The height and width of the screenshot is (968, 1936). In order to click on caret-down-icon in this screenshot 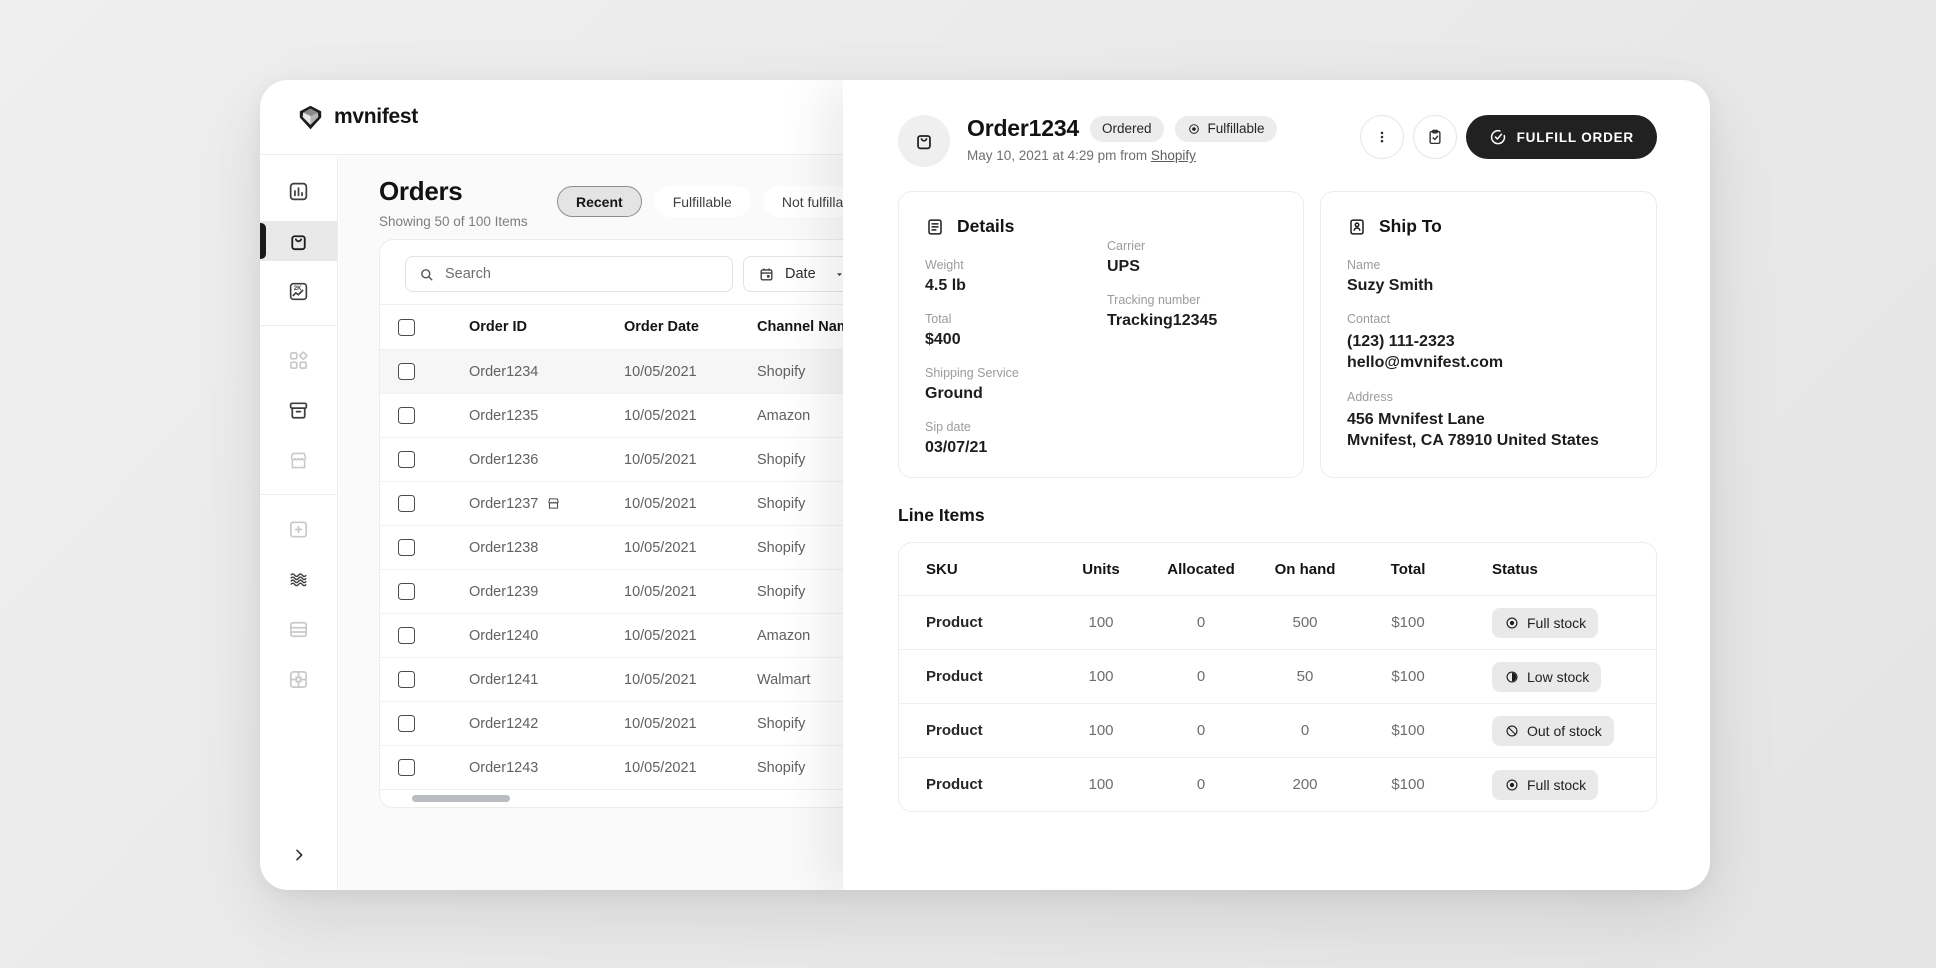, I will do `click(839, 274)`.